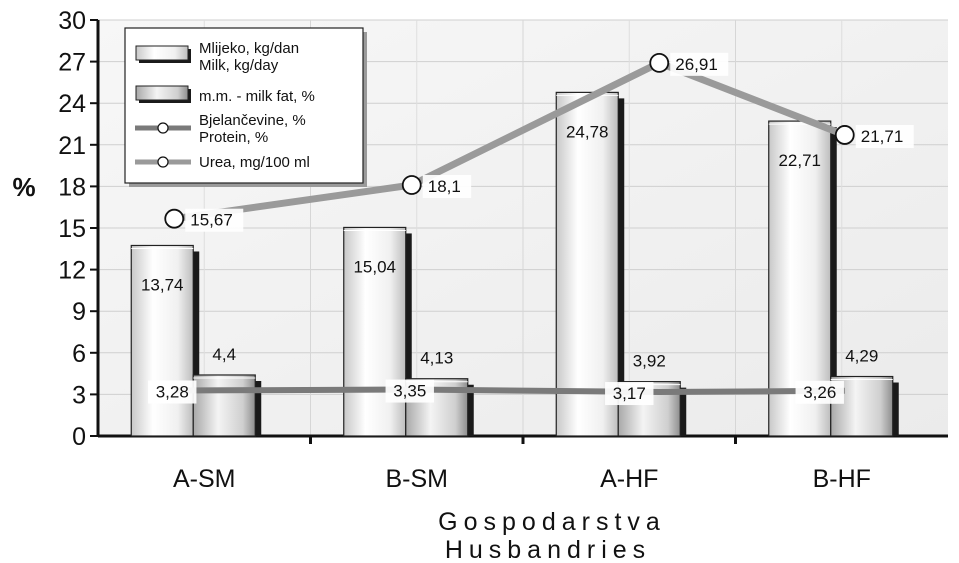 This screenshot has width=959, height=563. Describe the element at coordinates (79, 354) in the screenshot. I see `y-tick-label: 6` at that location.